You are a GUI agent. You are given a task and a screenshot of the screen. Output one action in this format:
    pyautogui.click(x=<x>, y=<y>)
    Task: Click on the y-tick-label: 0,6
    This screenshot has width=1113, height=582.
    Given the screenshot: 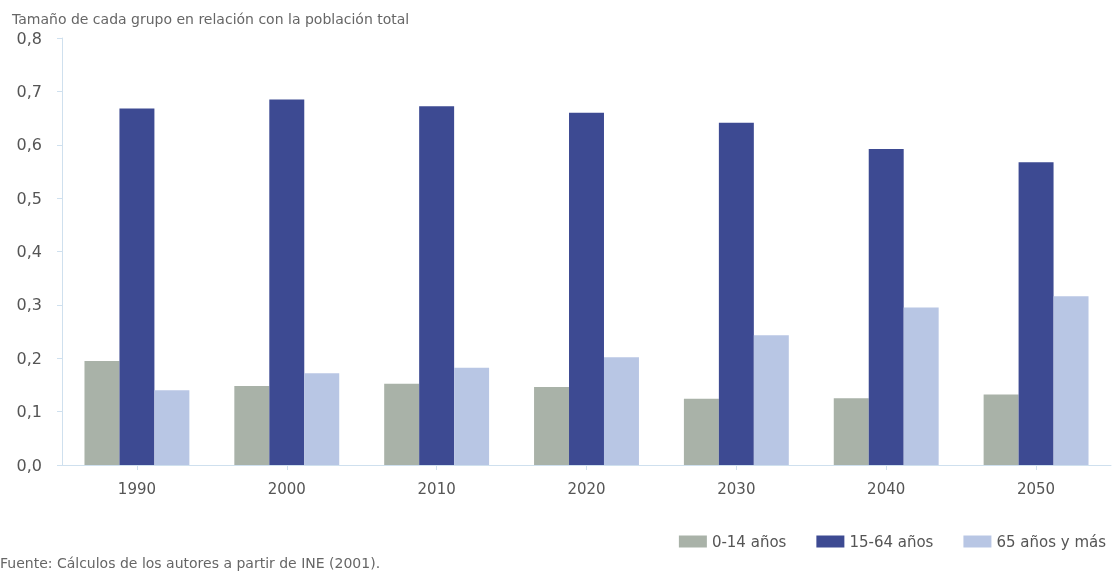 What is the action you would take?
    pyautogui.click(x=29, y=145)
    